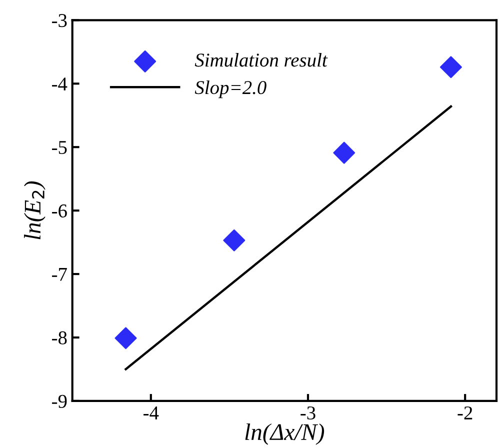  Describe the element at coordinates (59, 274) in the screenshot. I see `y-tick-label: -7` at that location.